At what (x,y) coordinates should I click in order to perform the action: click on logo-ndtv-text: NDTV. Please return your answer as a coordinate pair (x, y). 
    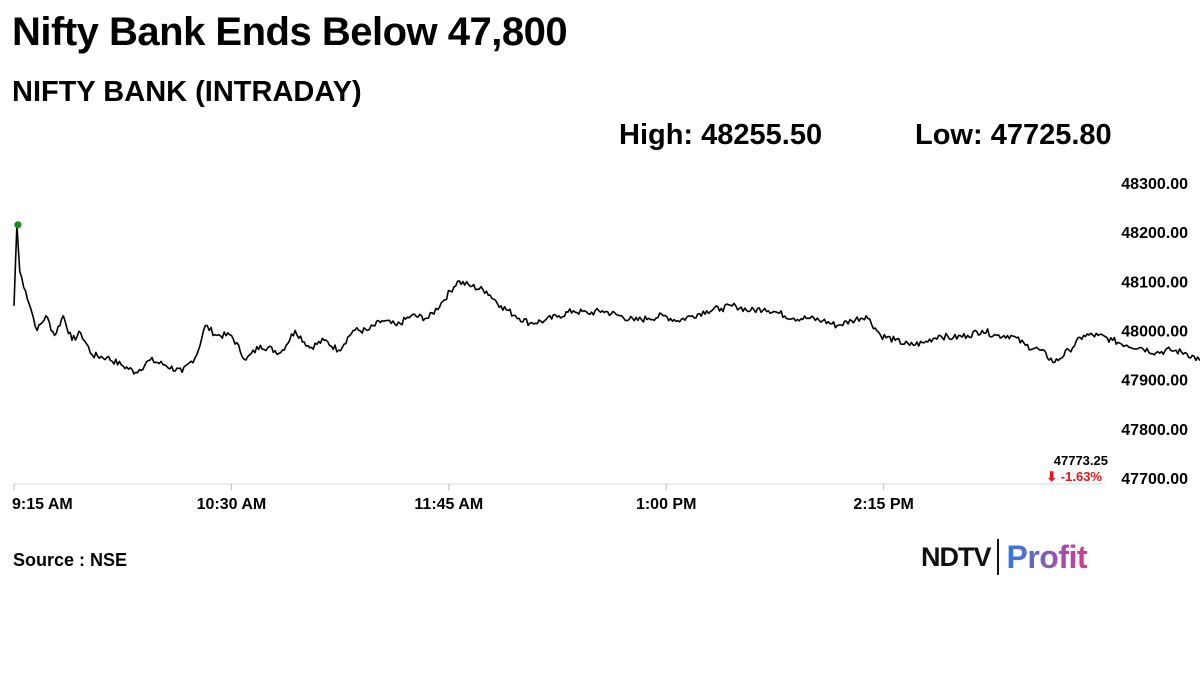
    Looking at the image, I should click on (956, 556).